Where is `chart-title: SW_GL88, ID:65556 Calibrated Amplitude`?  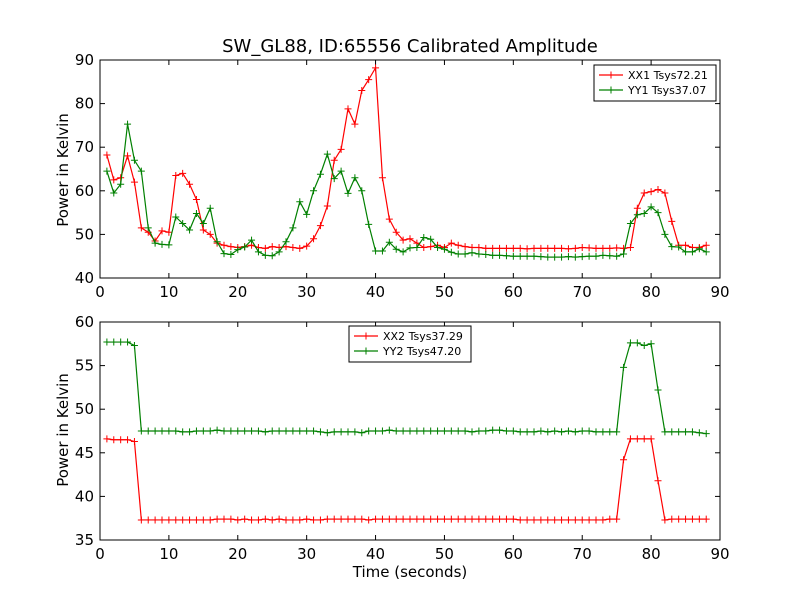
chart-title: SW_GL88, ID:65556 Calibrated Amplitude is located at coordinates (410, 46).